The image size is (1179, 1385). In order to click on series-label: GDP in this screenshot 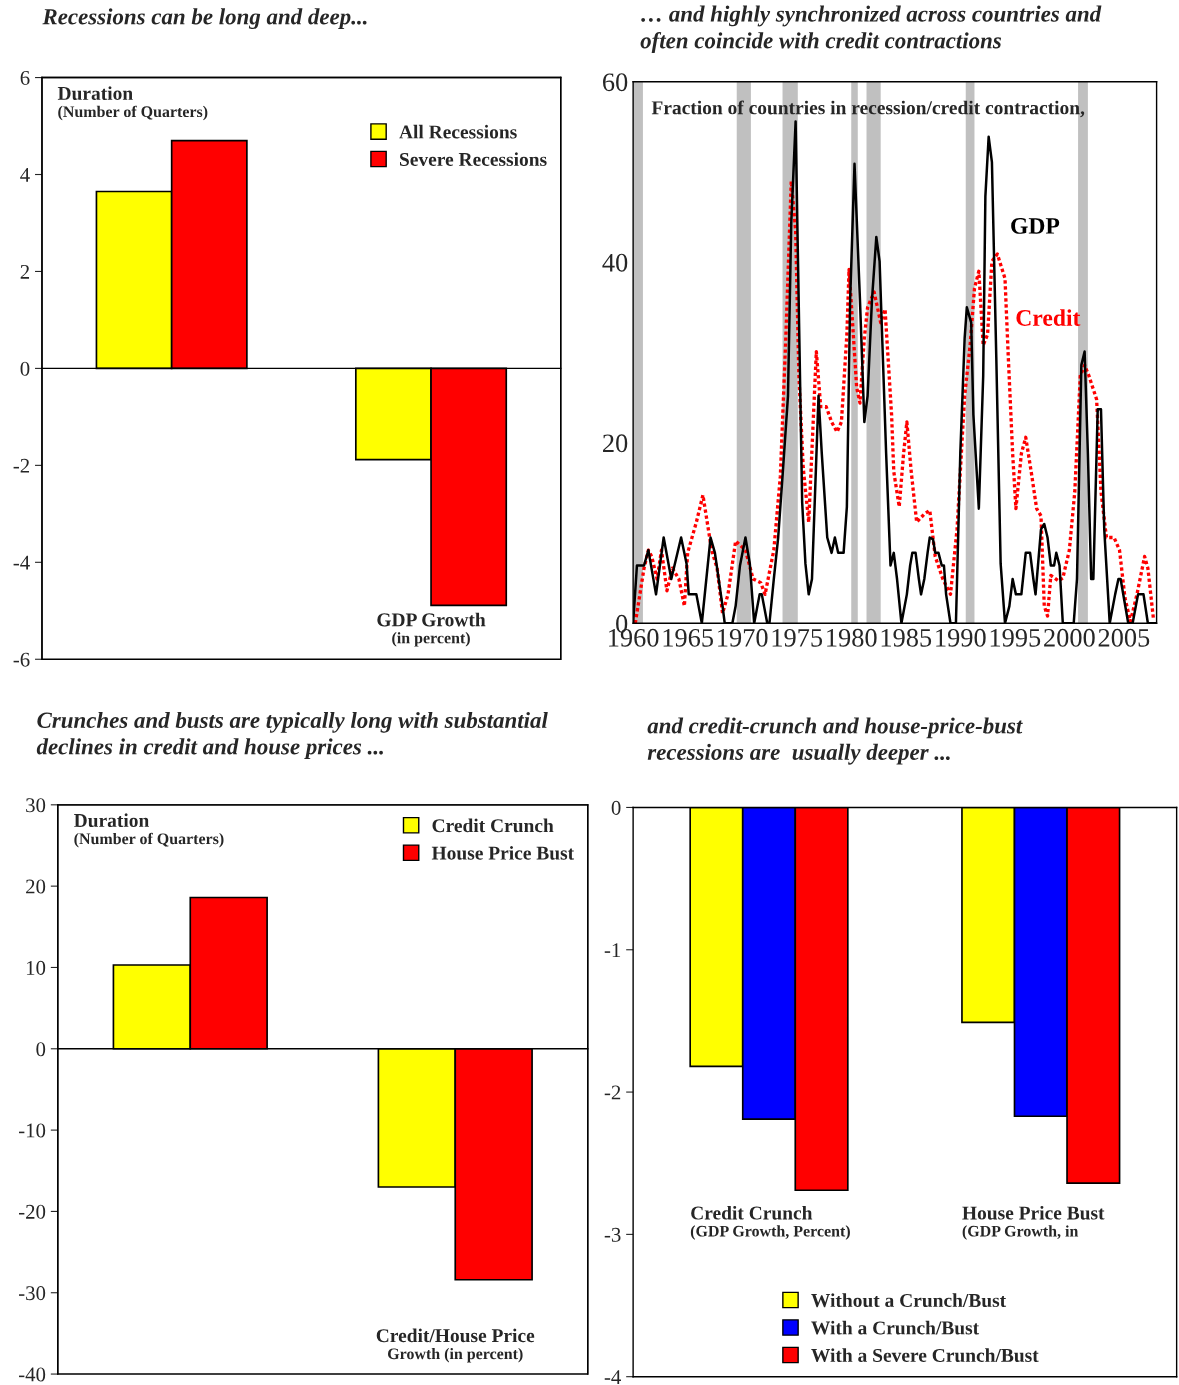, I will do `click(1035, 225)`.